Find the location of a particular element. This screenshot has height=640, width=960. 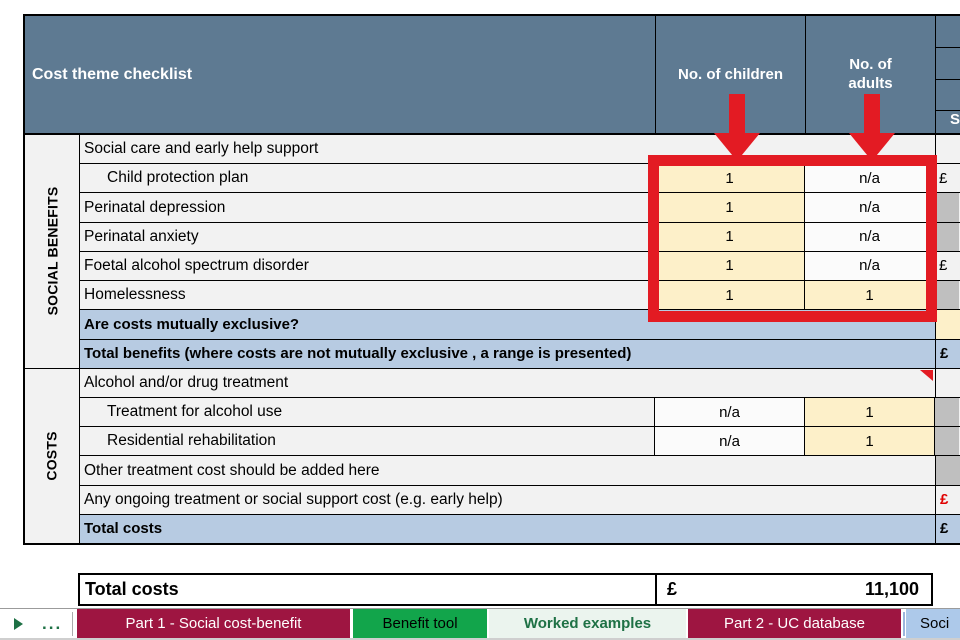

row-label: Perinatal anxiety is located at coordinates (367, 236).